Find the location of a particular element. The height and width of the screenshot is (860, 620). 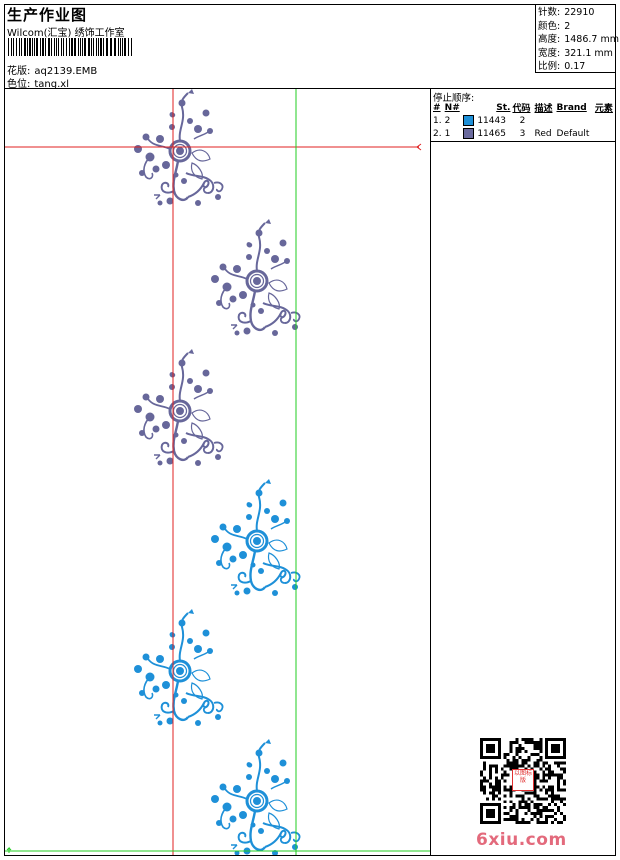

table-header-row: # N# St. 代码 描述 Brand 元素 is located at coordinates (524, 108).